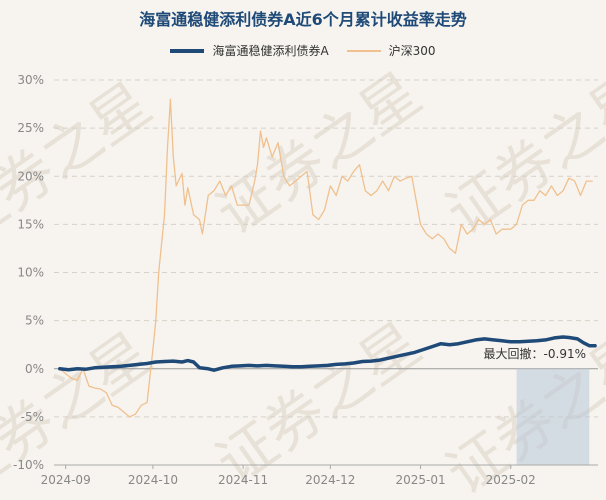 This screenshot has height=500, width=606. I want to click on x-tick-label: 2024-12, so click(330, 480).